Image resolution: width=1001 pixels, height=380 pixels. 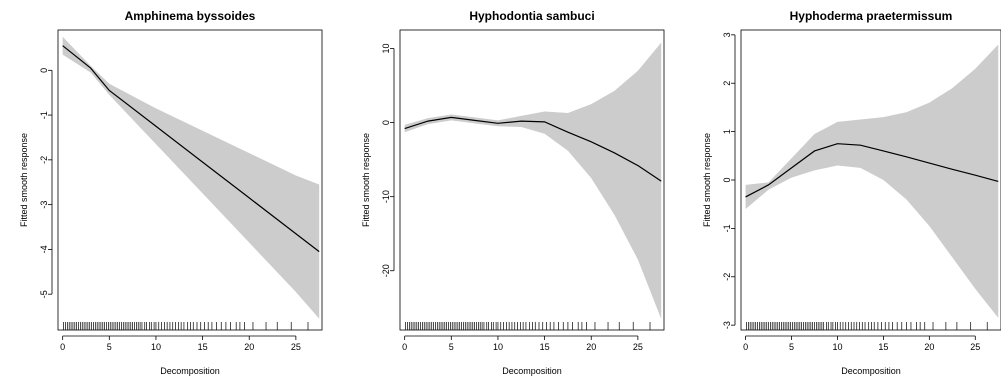 What do you see at coordinates (727, 131) in the screenshot?
I see `y-tick-label: 1` at bounding box center [727, 131].